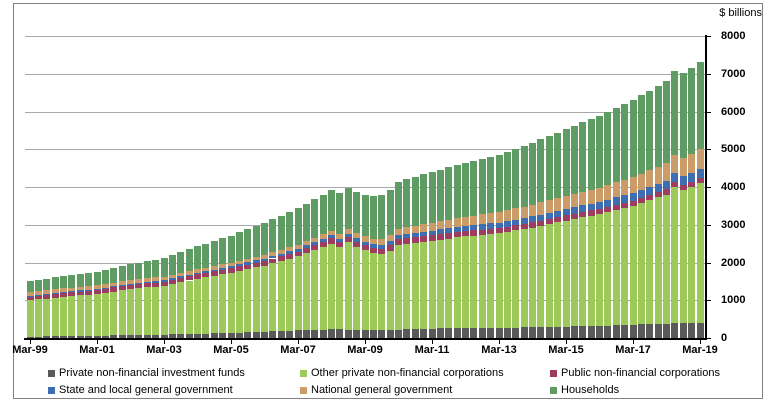  Describe the element at coordinates (365, 350) in the screenshot. I see `x-tick-label: Mar-09` at that location.